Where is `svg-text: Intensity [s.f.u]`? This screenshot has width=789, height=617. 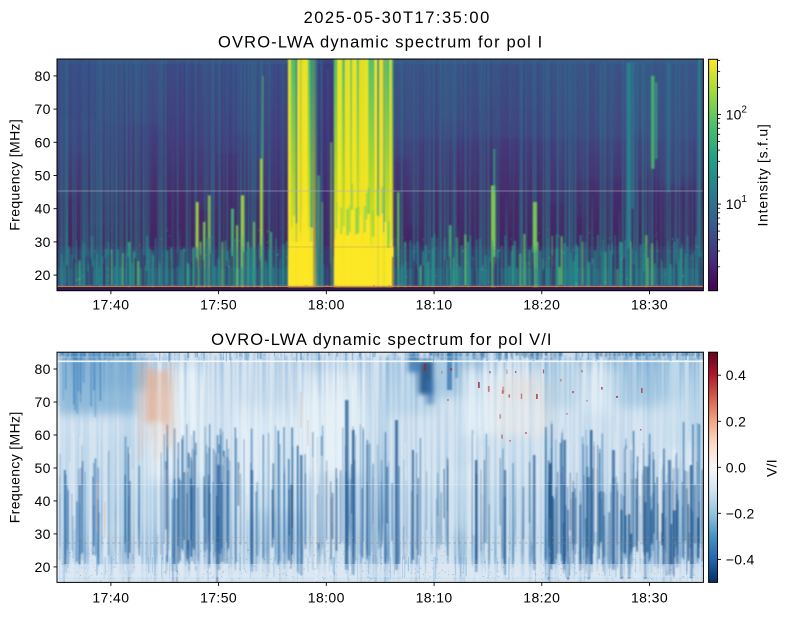
svg-text: Intensity [s.f.u] is located at coordinates (763, 174).